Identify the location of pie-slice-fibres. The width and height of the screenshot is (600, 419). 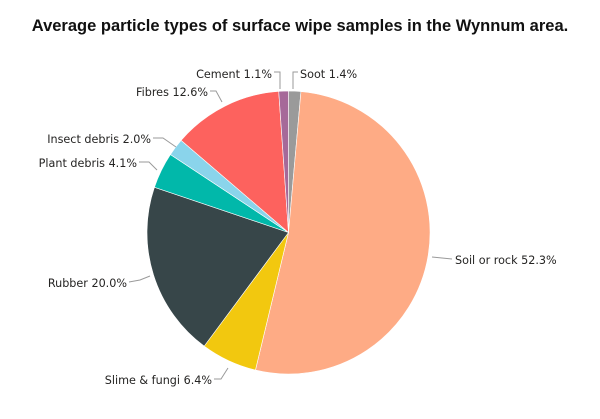
(234, 162).